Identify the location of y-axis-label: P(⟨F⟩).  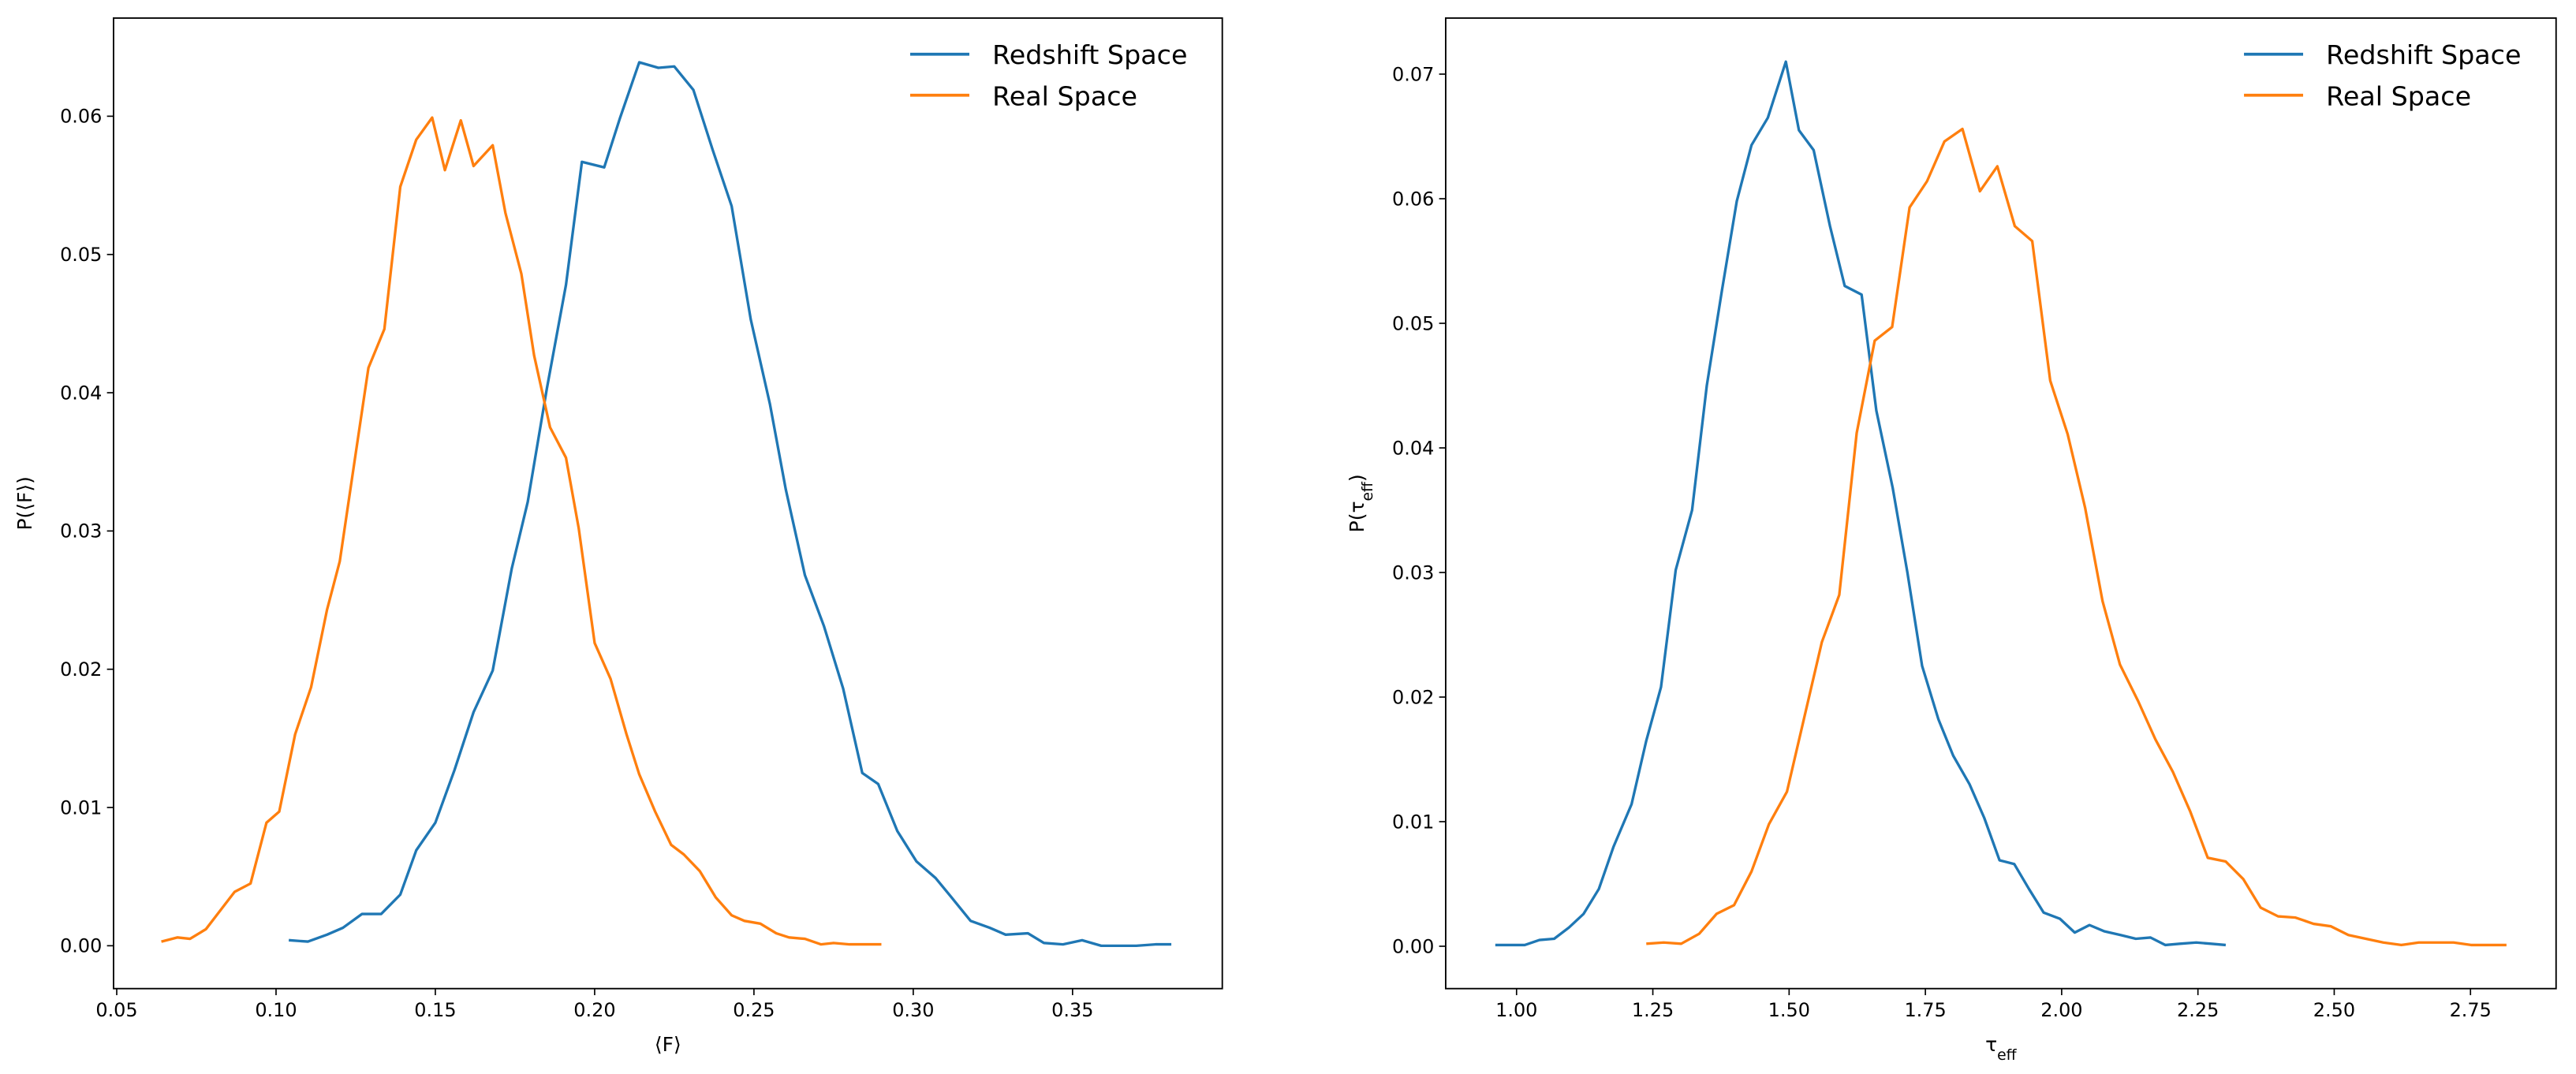
(24, 503).